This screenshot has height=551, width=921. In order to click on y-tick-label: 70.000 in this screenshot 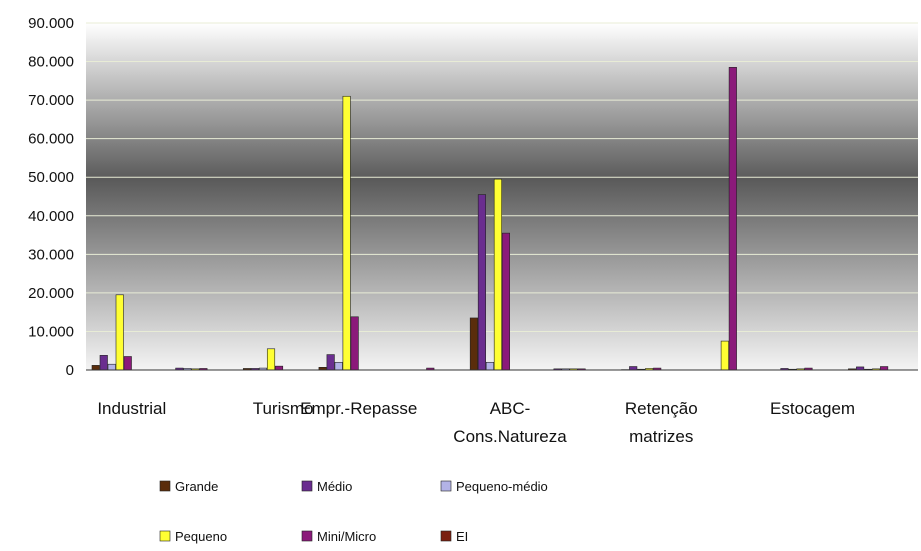, I will do `click(51, 100)`.